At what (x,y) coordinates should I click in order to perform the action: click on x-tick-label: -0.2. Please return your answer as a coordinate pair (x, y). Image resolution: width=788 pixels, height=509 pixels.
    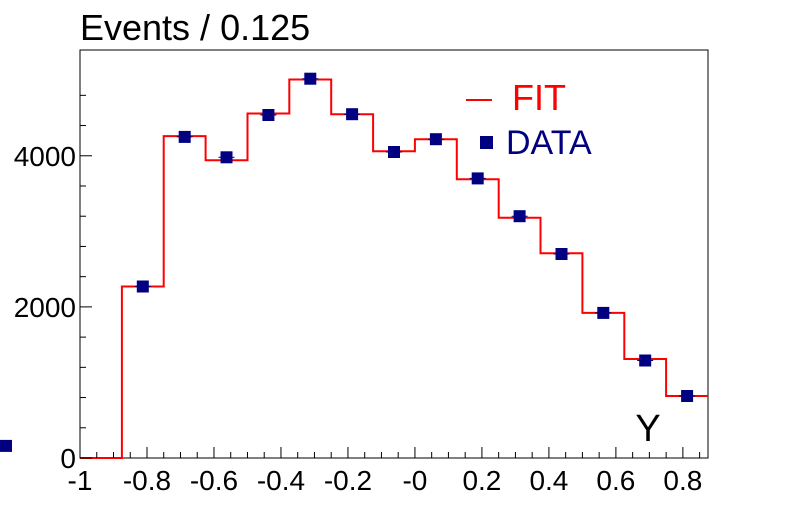
    Looking at the image, I should click on (348, 480).